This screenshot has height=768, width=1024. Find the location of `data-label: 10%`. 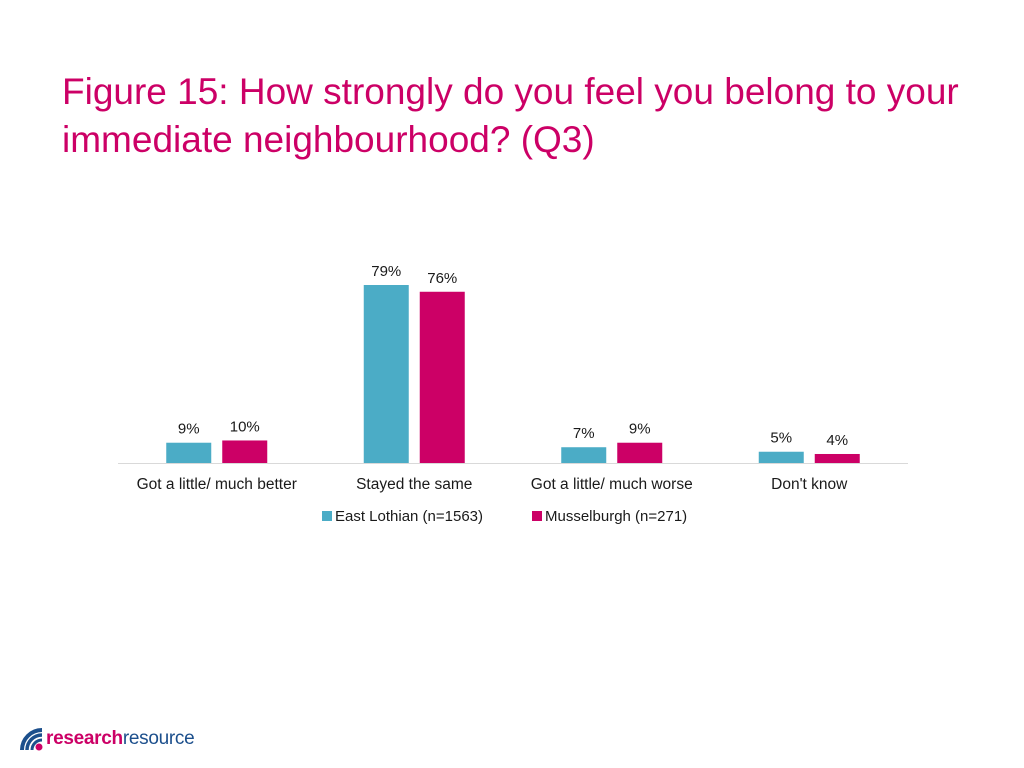

data-label: 10% is located at coordinates (245, 426).